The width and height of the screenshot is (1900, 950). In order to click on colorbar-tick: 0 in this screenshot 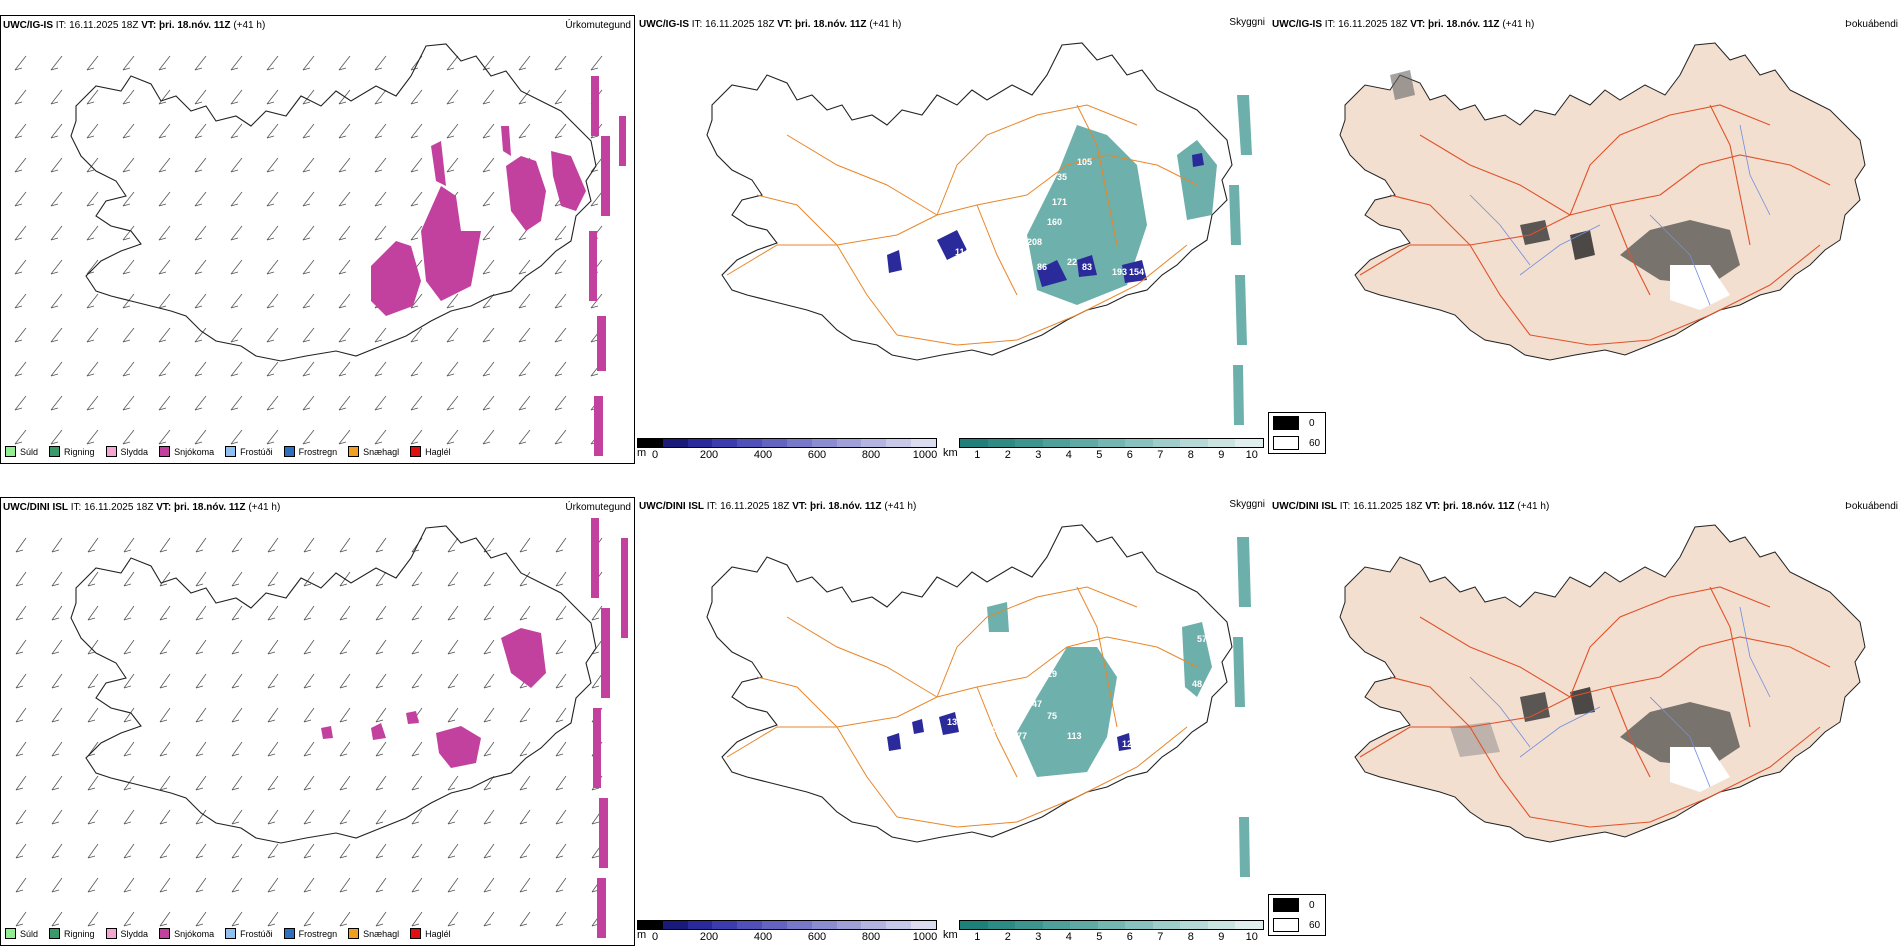, I will do `click(655, 455)`.